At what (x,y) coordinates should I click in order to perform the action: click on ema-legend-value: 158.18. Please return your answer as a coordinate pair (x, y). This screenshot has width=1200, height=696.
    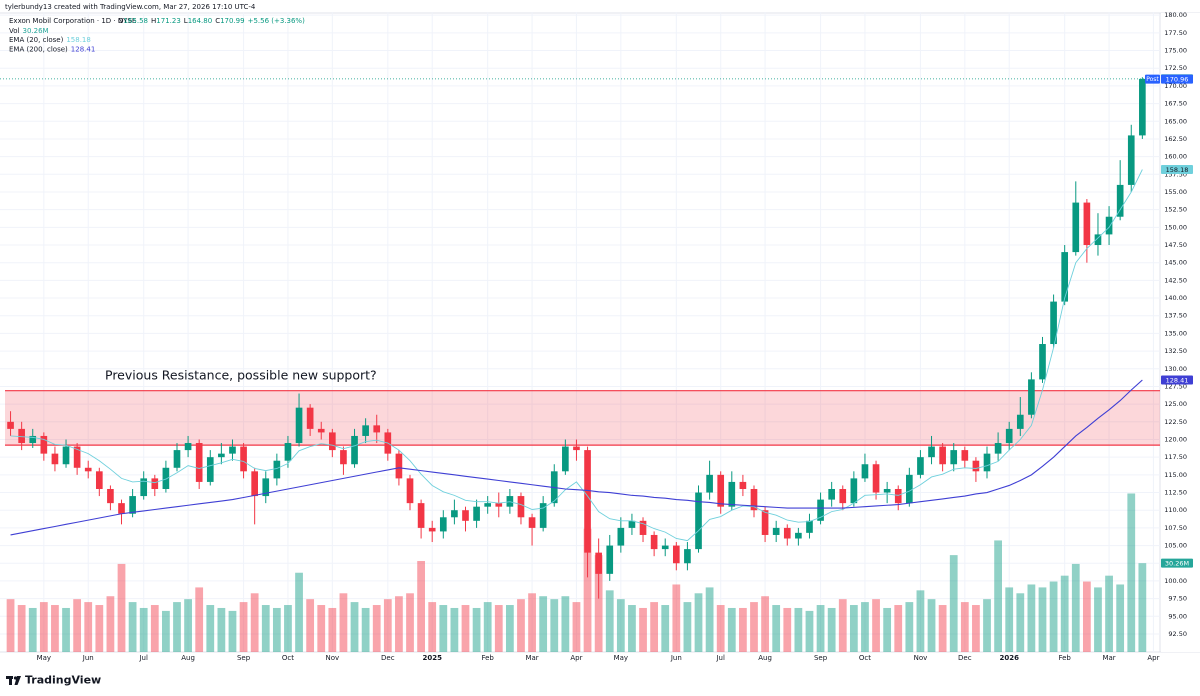
    Looking at the image, I should click on (78, 40).